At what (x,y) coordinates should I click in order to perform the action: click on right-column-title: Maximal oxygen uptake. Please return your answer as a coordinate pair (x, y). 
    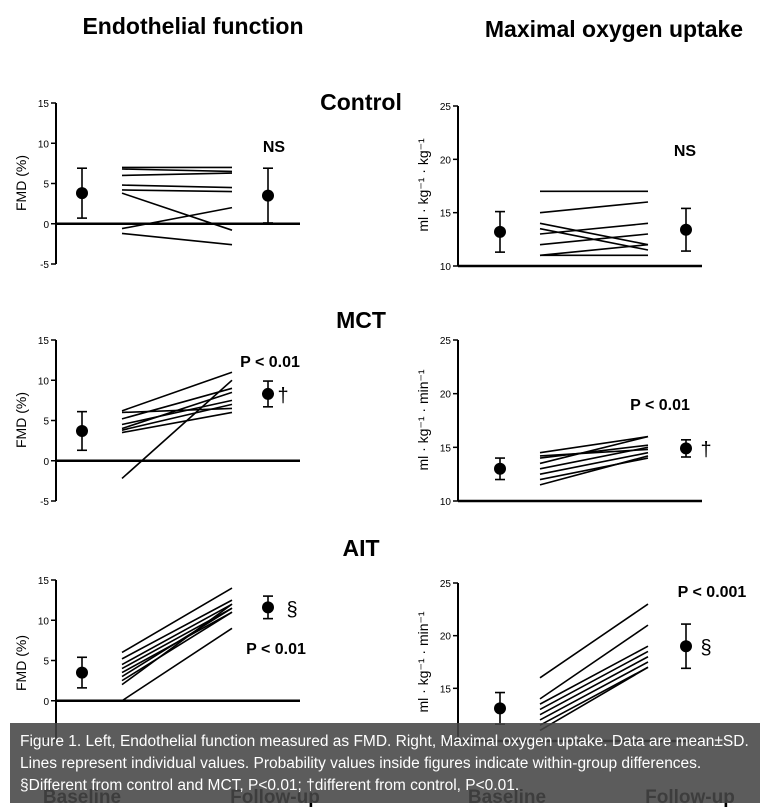
    Looking at the image, I should click on (614, 29).